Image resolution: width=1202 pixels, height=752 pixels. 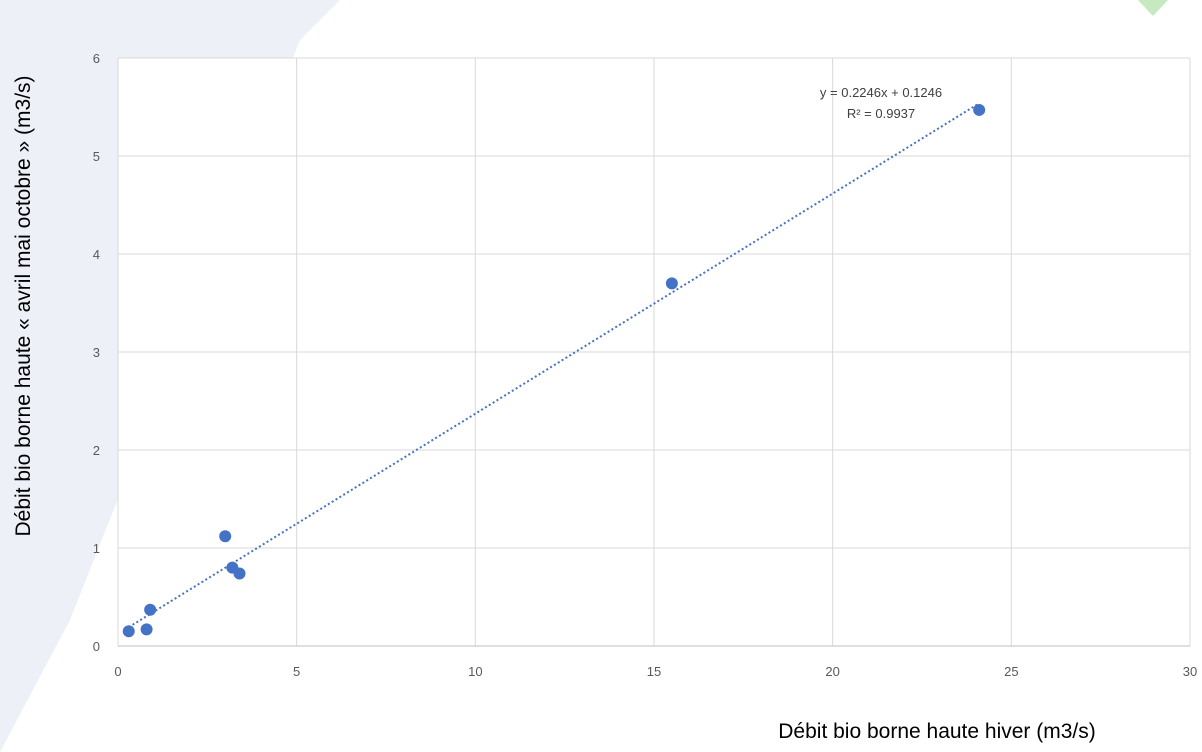 I want to click on x-tick-label: 25, so click(x=1011, y=671).